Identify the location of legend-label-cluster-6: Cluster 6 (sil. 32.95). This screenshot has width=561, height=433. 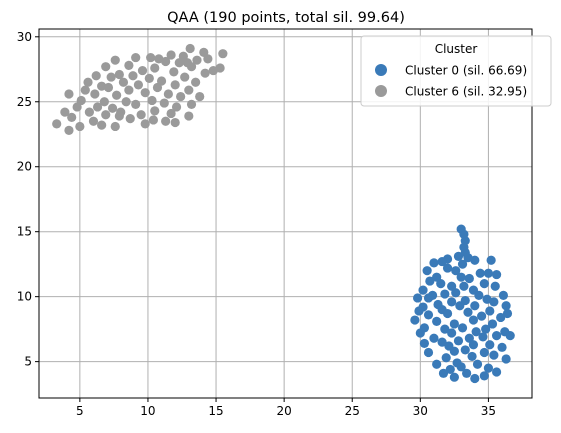
(466, 92).